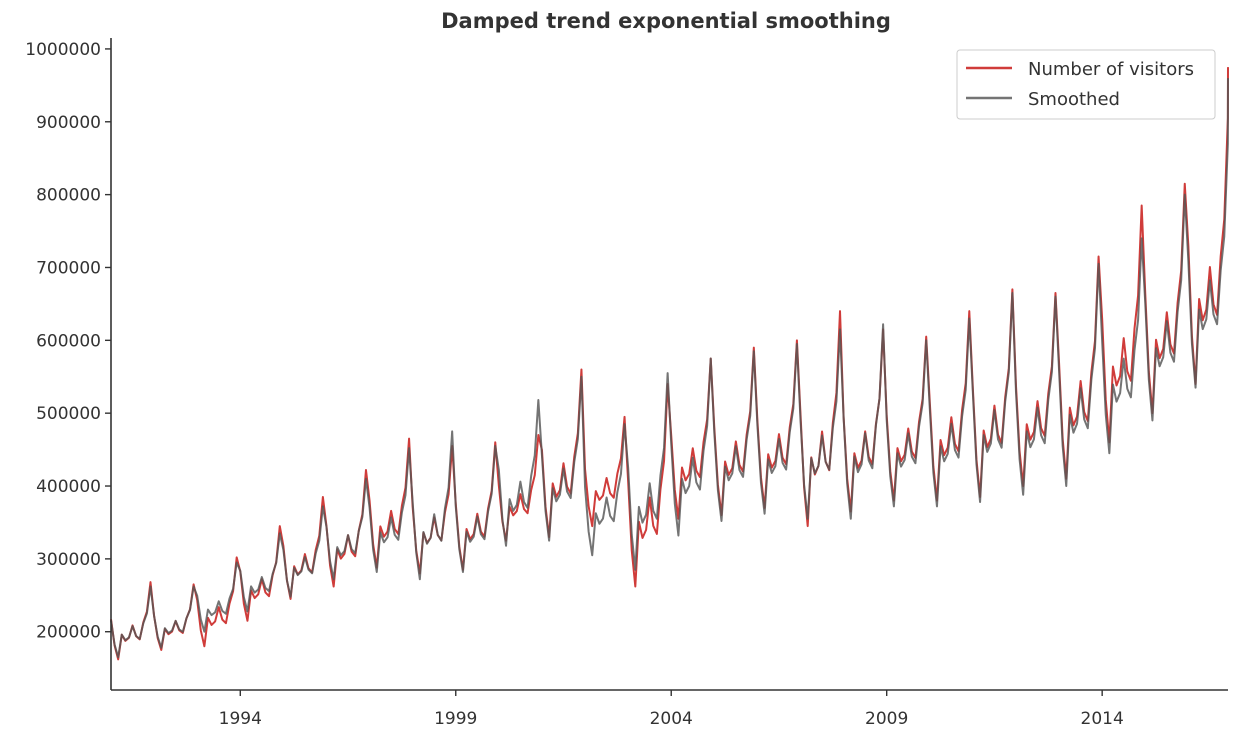 The height and width of the screenshot is (748, 1258). I want to click on x-tick-label: 1999, so click(455, 719).